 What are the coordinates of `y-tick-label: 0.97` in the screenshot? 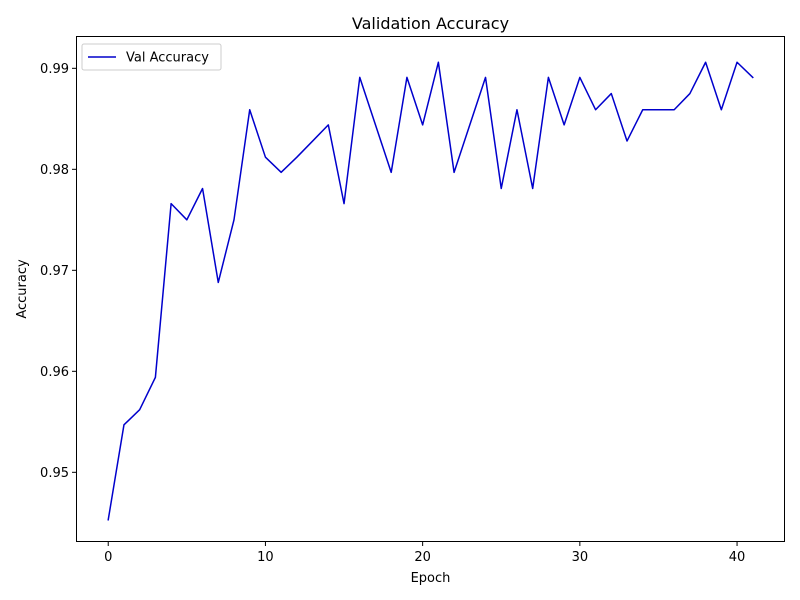 It's located at (54, 271).